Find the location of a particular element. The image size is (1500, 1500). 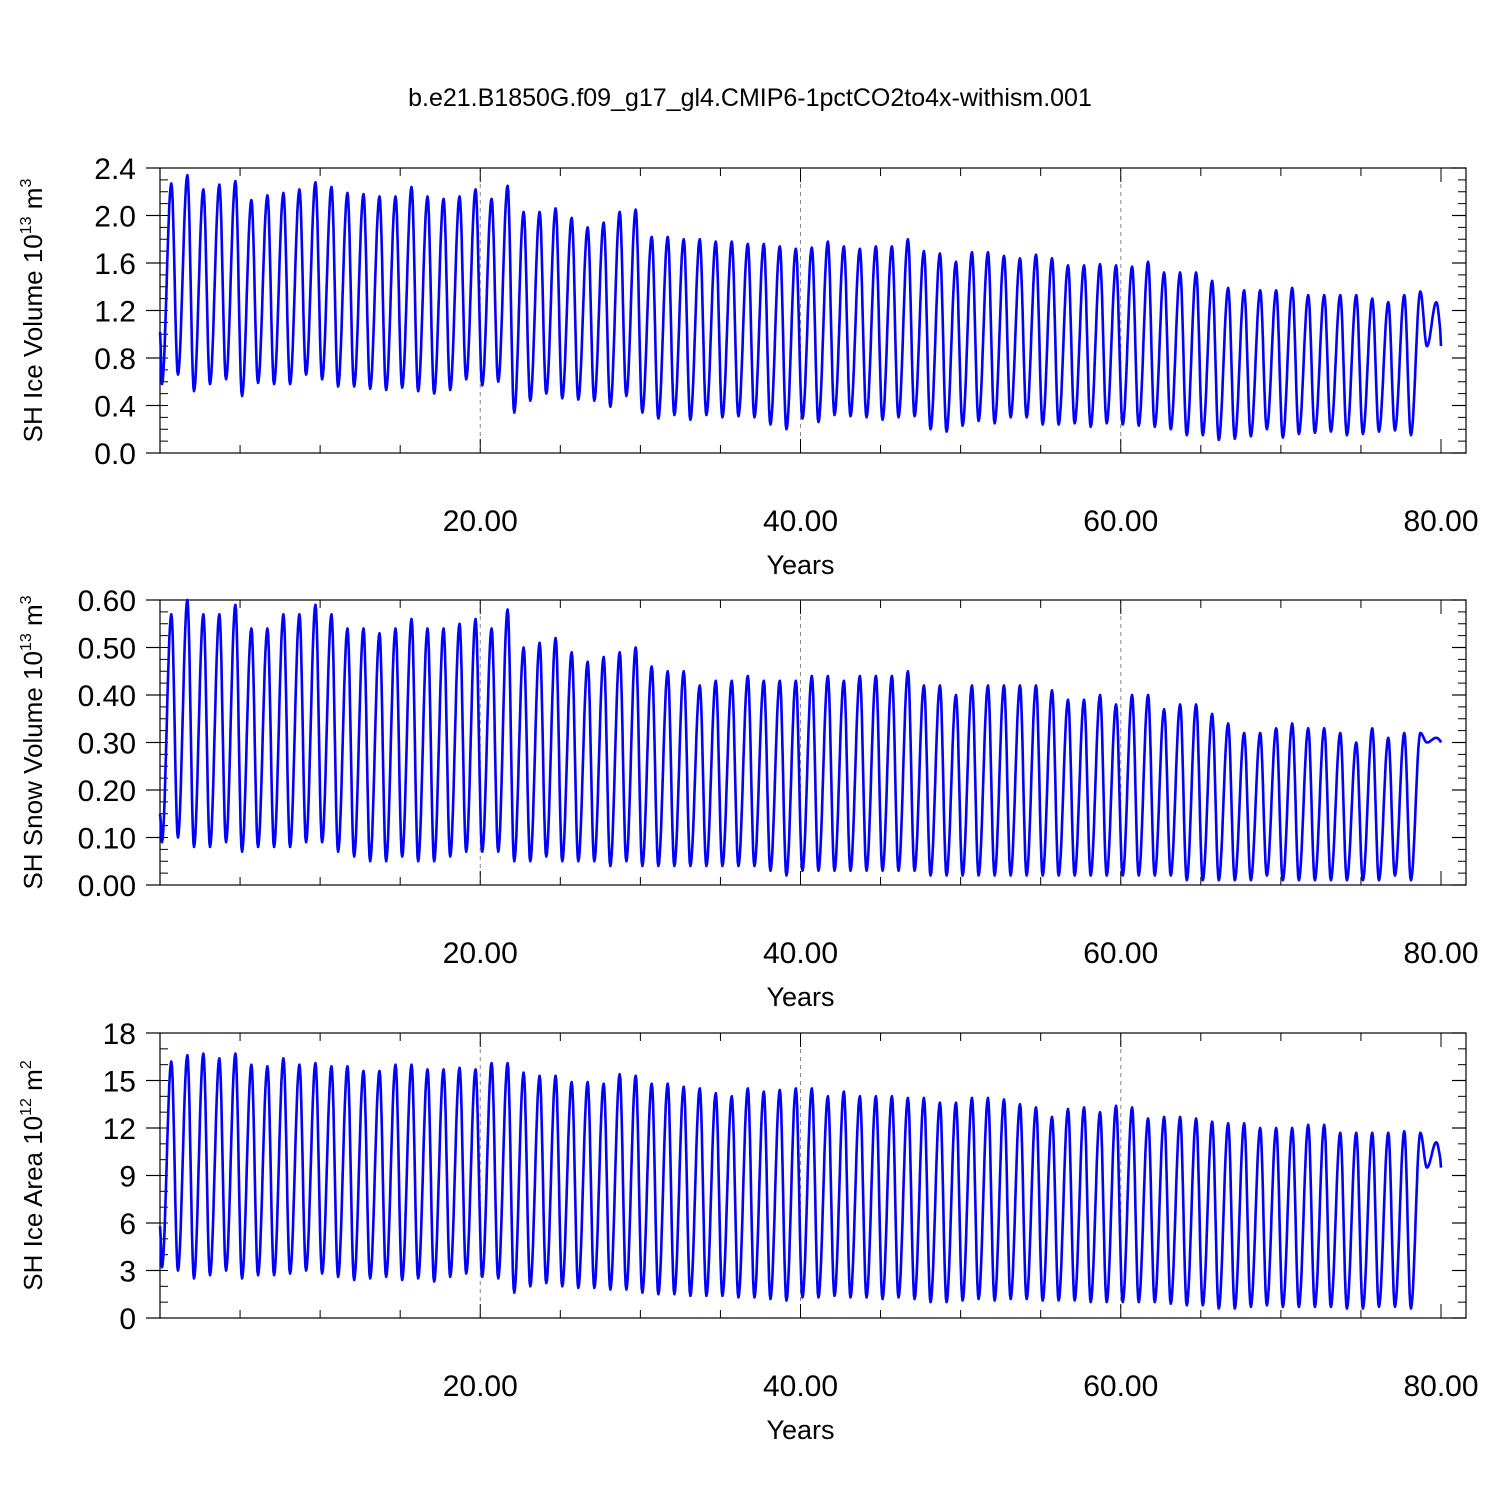

y-tick-label: 12 is located at coordinates (119, 1129).